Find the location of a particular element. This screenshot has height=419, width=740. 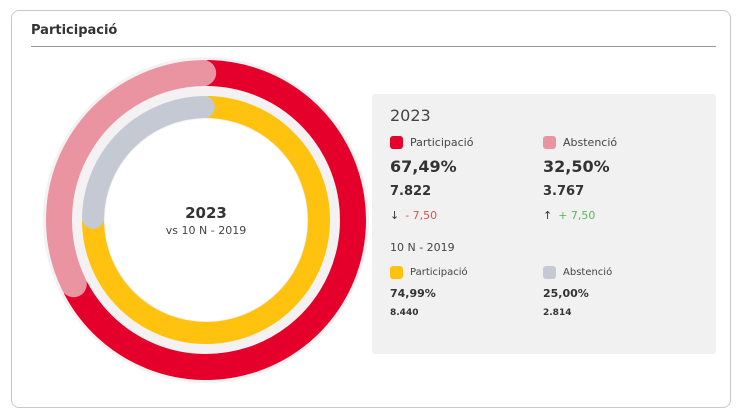

abstention-label: Abstenció is located at coordinates (590, 142).